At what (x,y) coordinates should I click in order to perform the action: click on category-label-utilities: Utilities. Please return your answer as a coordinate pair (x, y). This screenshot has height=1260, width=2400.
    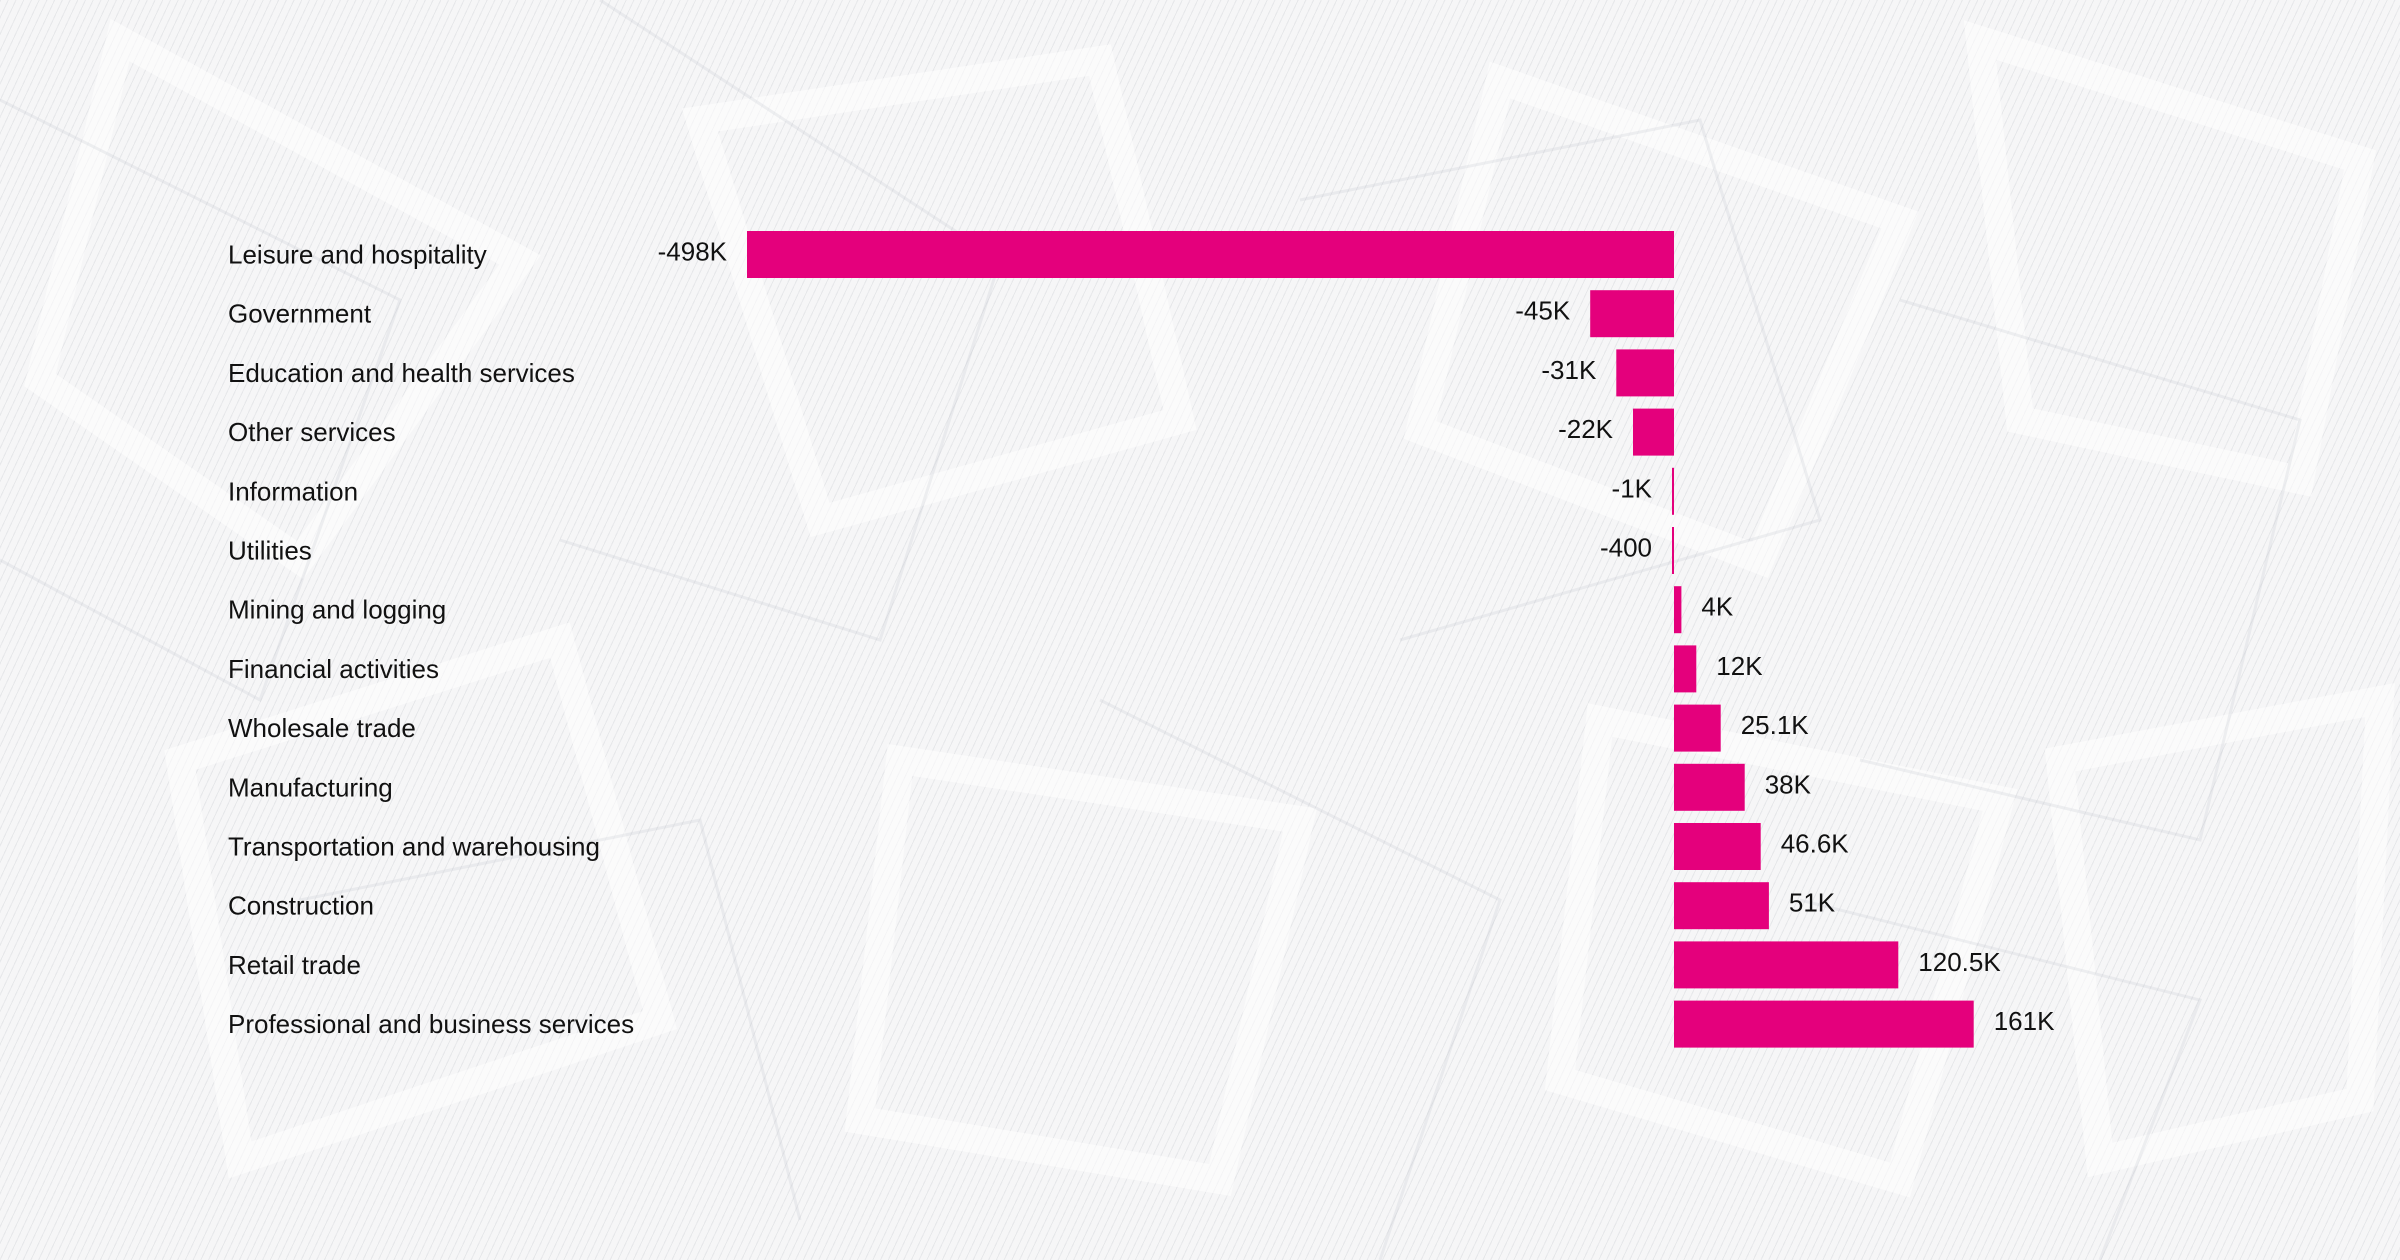
    Looking at the image, I should click on (270, 551).